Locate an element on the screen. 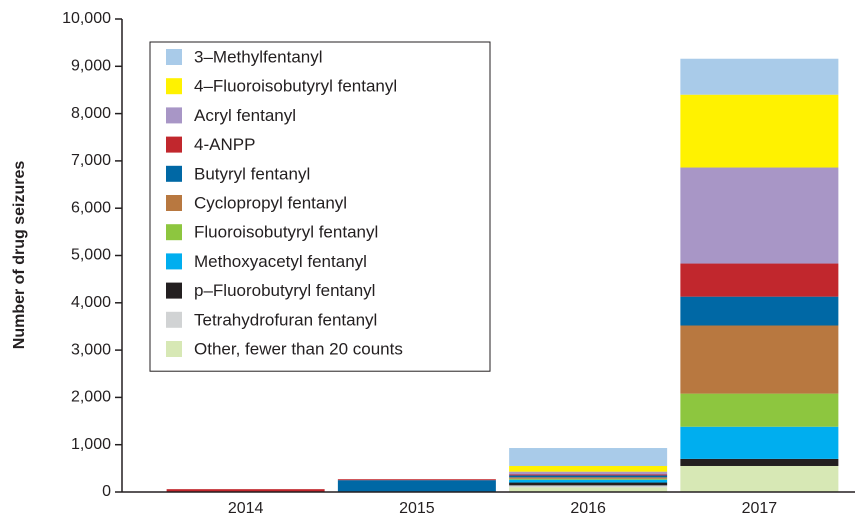 This screenshot has height=520, width=859. legend-label: Butyryl fentanyl is located at coordinates (252, 173).